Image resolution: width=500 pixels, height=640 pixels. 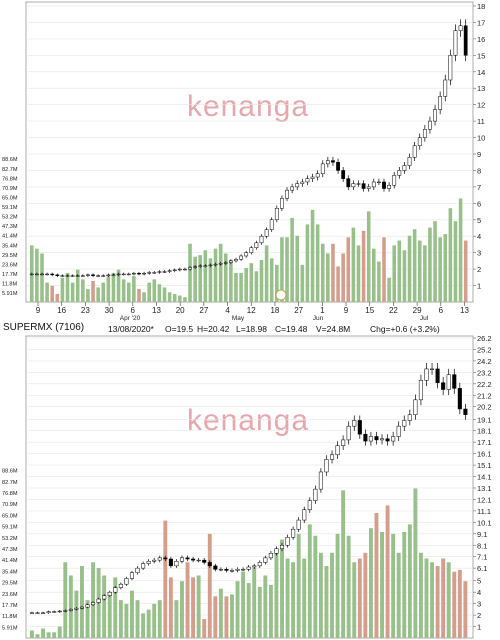 I want to click on x-tick-label: 6, so click(x=133, y=310).